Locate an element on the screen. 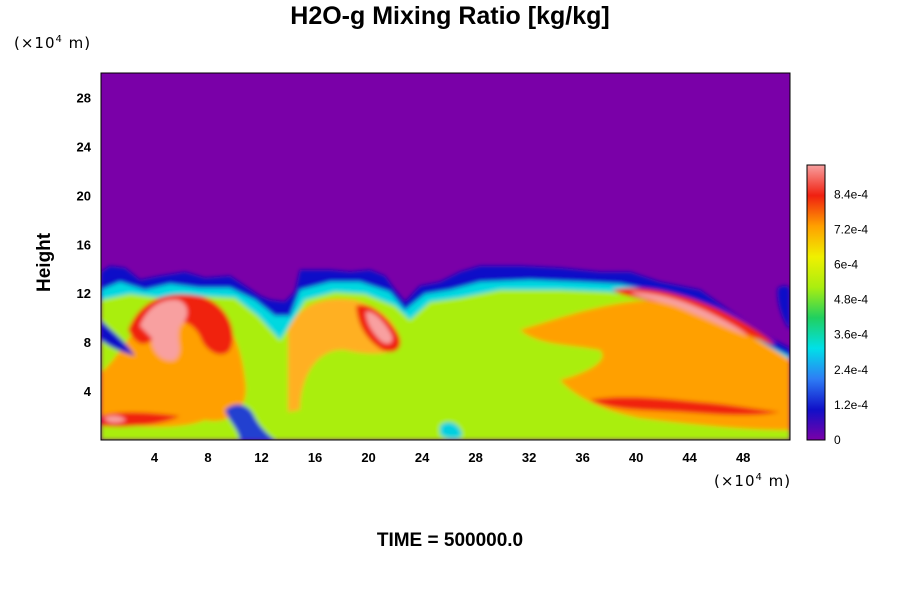 The width and height of the screenshot is (900, 600). x-tick-label: 4 is located at coordinates (155, 457).